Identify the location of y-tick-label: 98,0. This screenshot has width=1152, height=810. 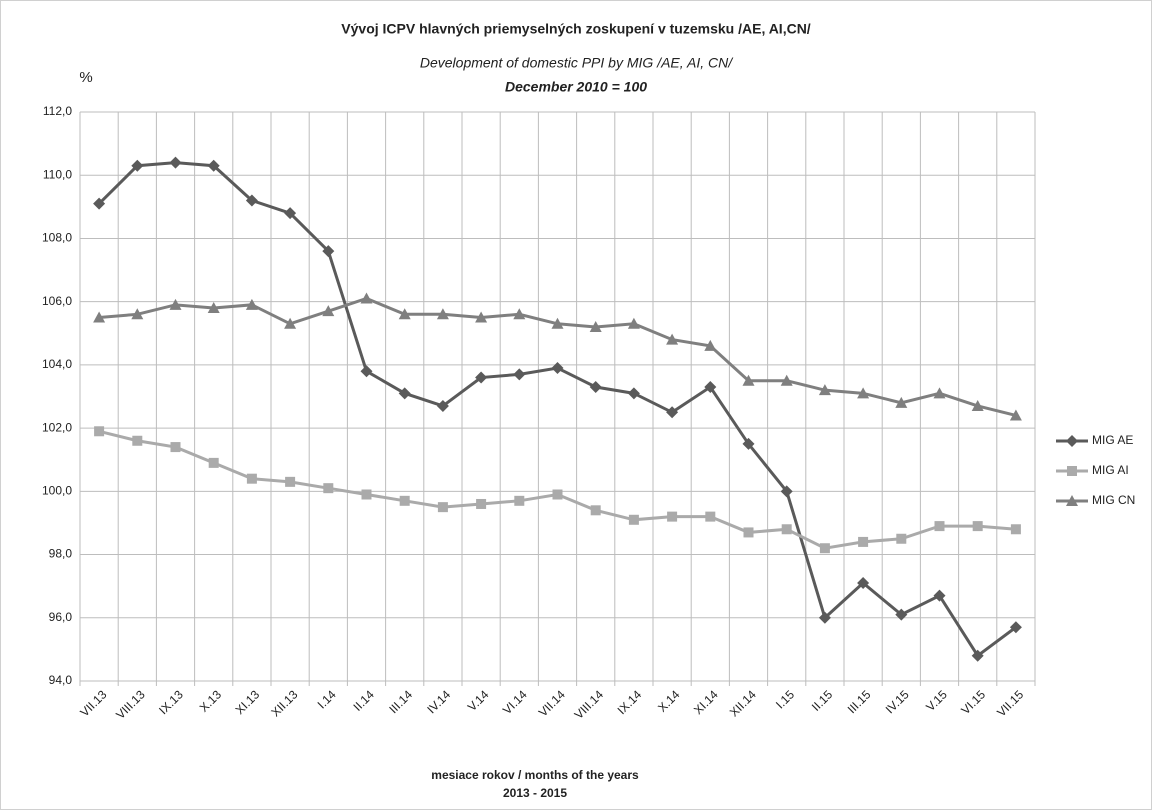
(61, 554).